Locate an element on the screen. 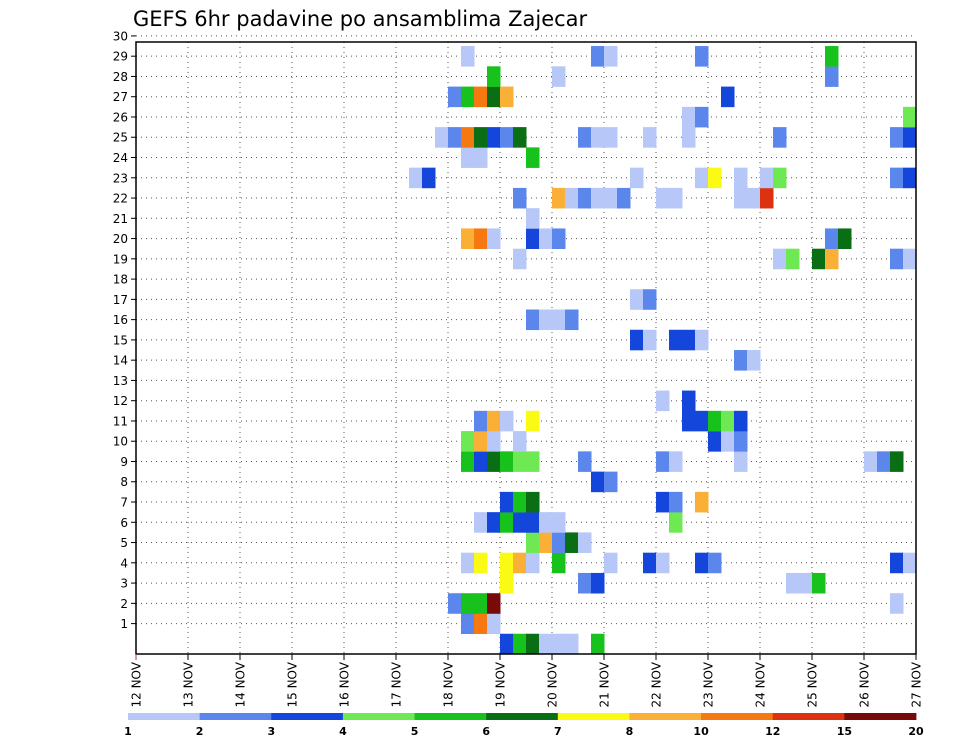 Image resolution: width=960 pixels, height=742 pixels. y-tick-label: 2 is located at coordinates (124, 604).